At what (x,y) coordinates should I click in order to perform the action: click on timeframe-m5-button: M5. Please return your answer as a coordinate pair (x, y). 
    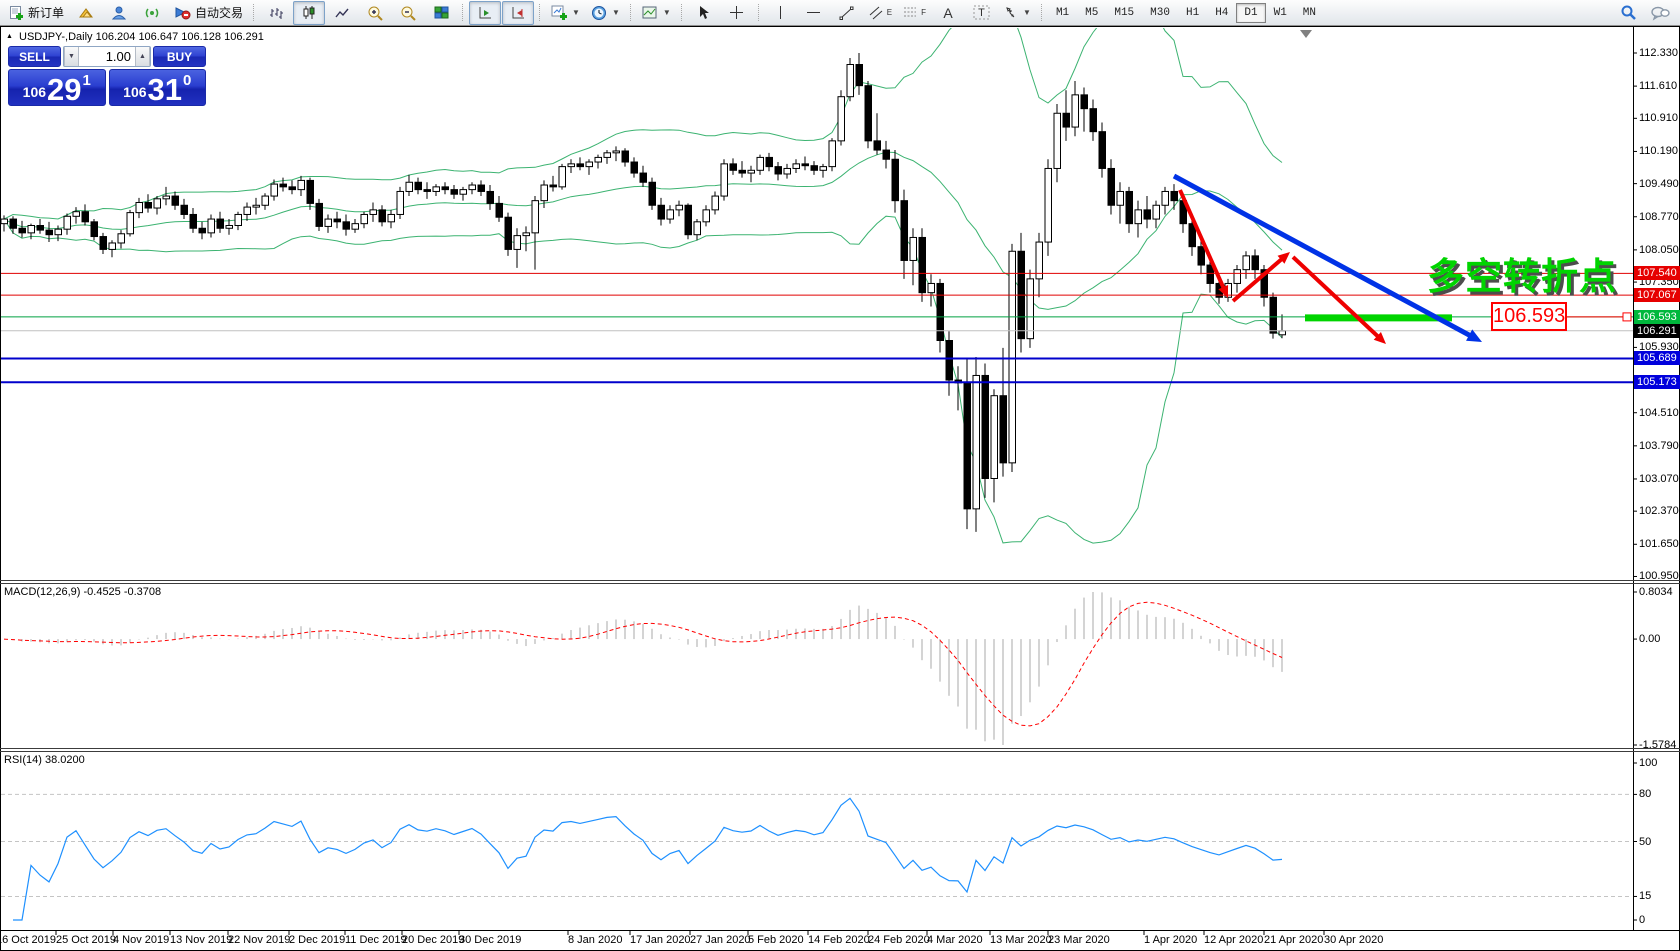
    Looking at the image, I should click on (1092, 12).